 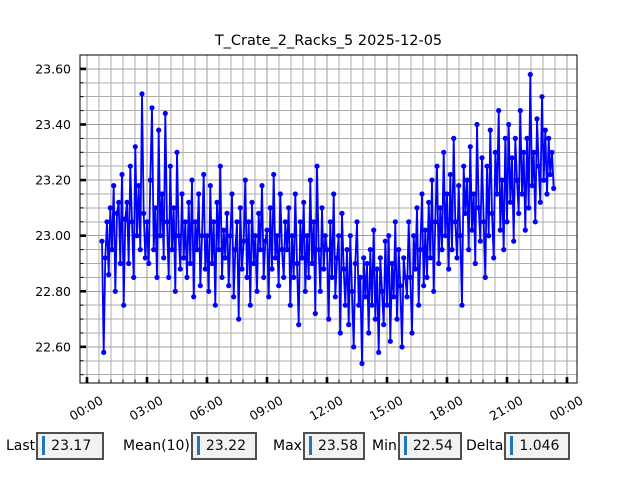 I want to click on stat-delta-label: Delta, so click(x=485, y=445).